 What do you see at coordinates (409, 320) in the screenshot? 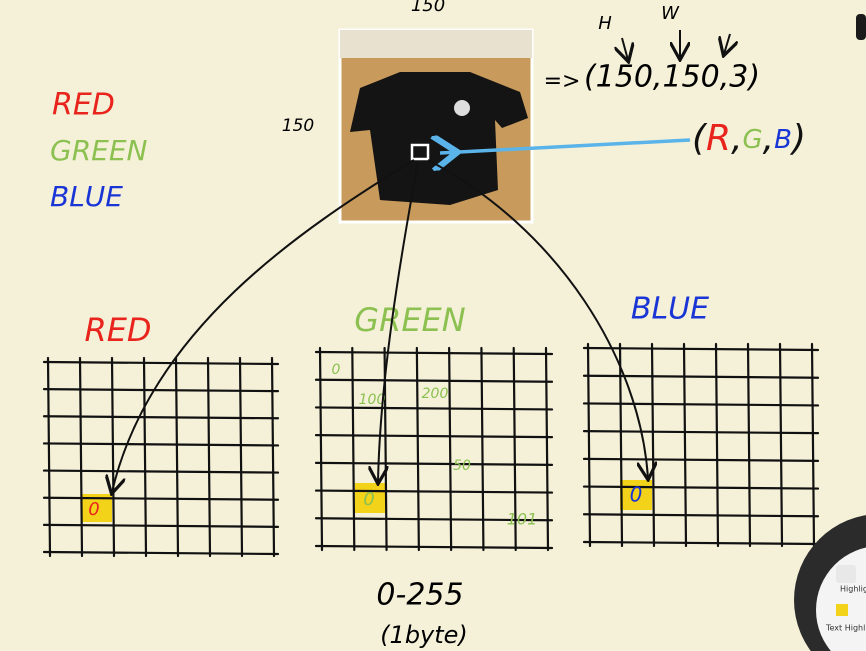
I see `grid-title-green: GREEN` at bounding box center [409, 320].